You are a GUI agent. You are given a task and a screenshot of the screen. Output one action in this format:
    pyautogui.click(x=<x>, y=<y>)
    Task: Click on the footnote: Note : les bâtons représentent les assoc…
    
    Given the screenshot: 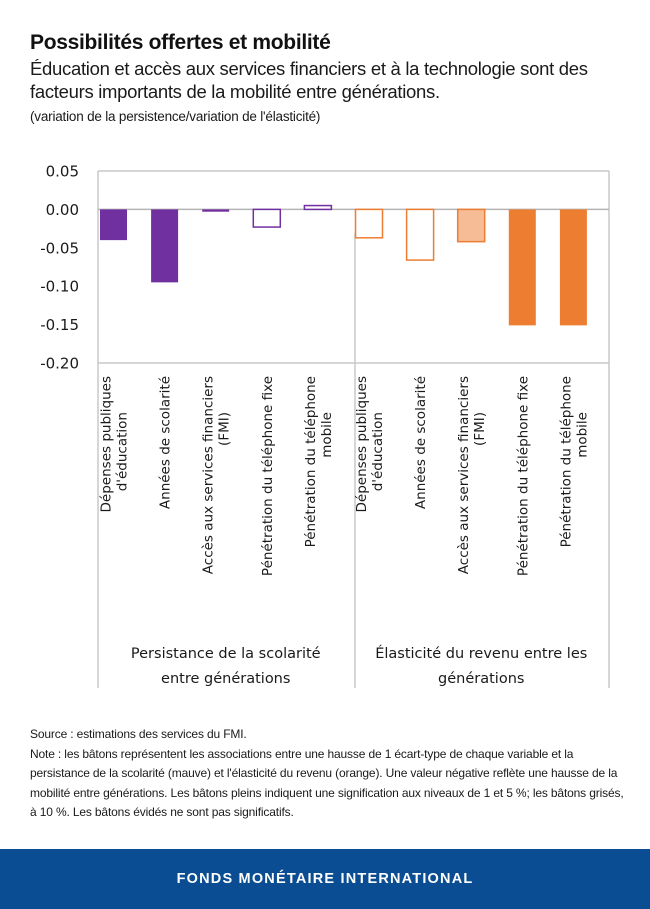 What is the action you would take?
    pyautogui.click(x=327, y=783)
    